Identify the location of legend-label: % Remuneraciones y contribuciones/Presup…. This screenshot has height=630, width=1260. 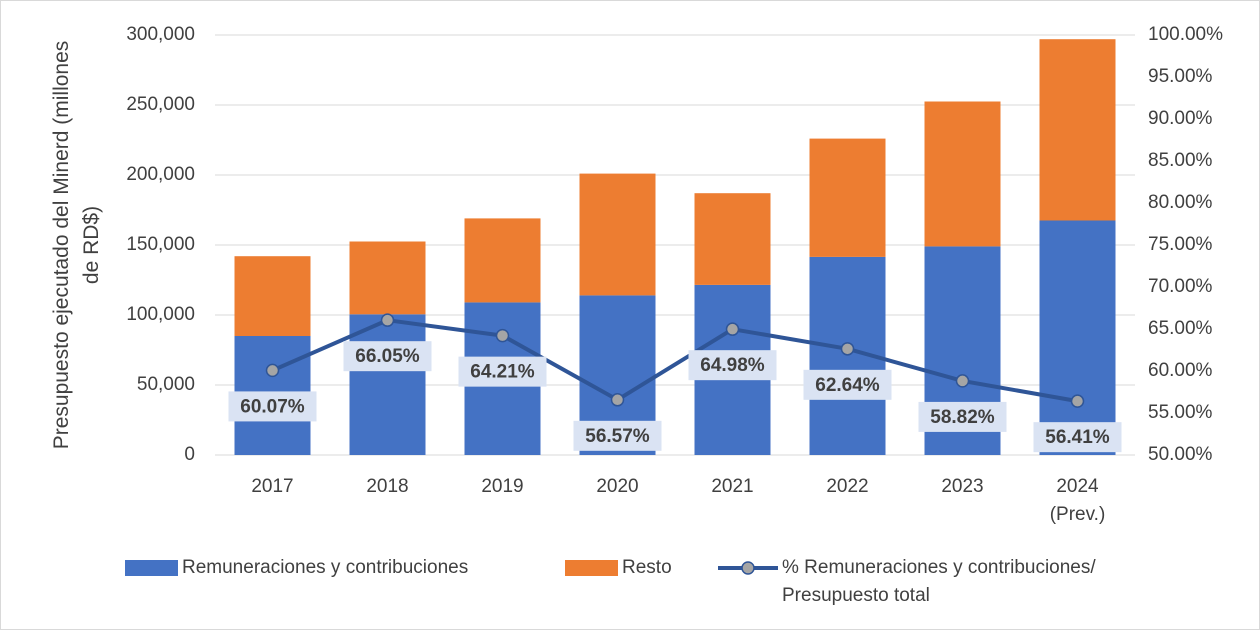
(939, 581).